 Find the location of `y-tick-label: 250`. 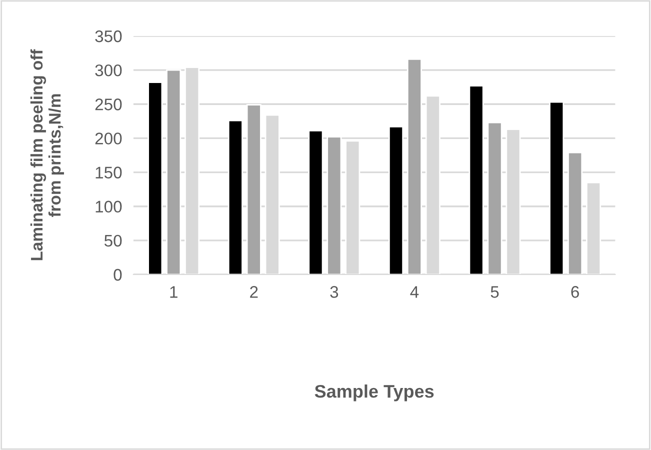

y-tick-label: 250 is located at coordinates (108, 104).